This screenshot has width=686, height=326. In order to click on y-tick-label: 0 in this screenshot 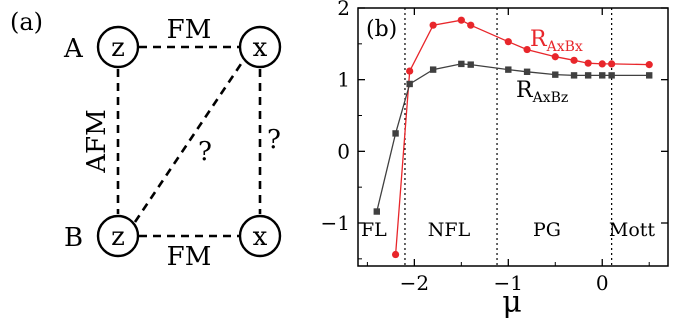, I will do `click(343, 151)`.